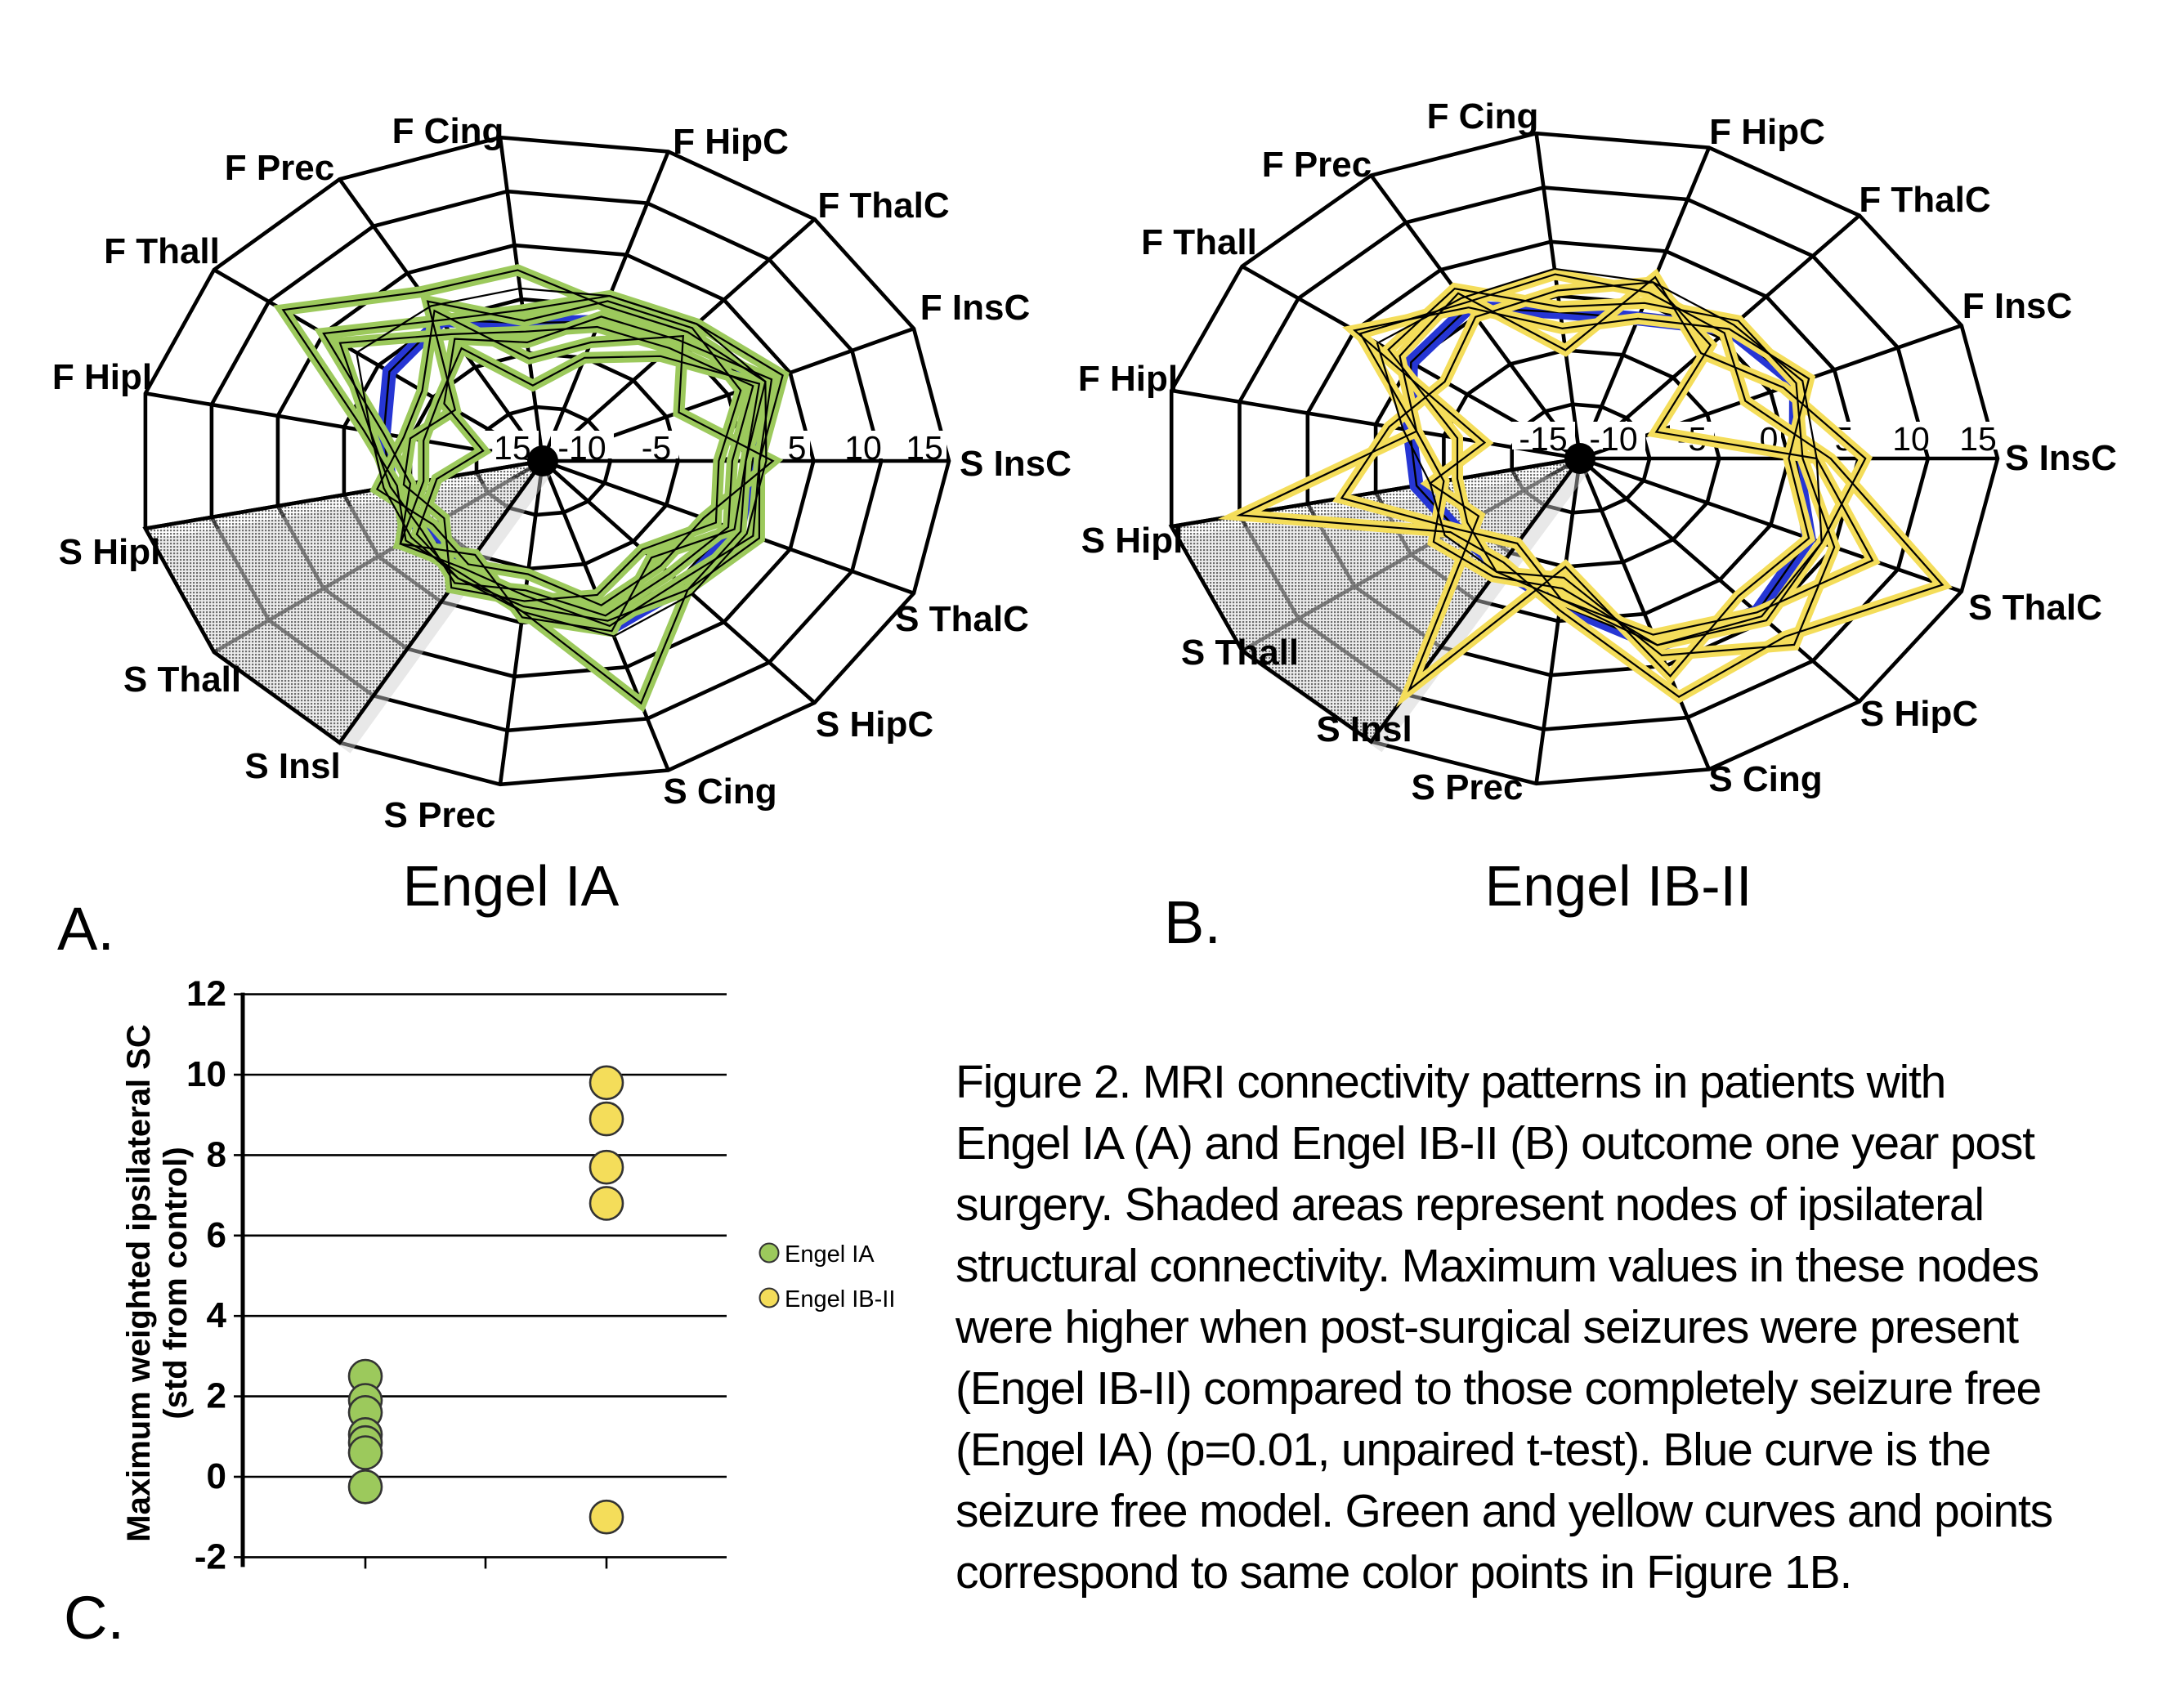 This screenshot has width=2184, height=1695. I want to click on svg-text:Maximum weighted ipsilateral S: Maximum weighted ipsilateral SC, so click(139, 1283).